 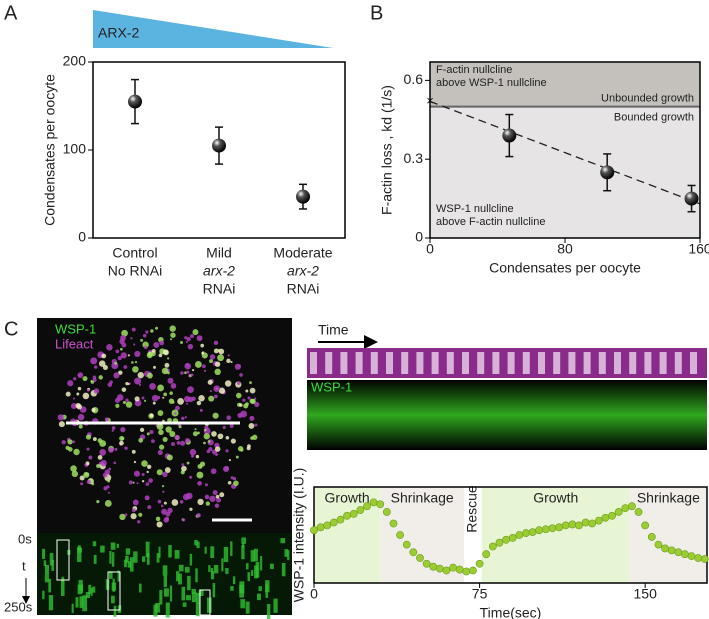 I want to click on annotation: above WSP-1 nullcline, so click(x=491, y=83).